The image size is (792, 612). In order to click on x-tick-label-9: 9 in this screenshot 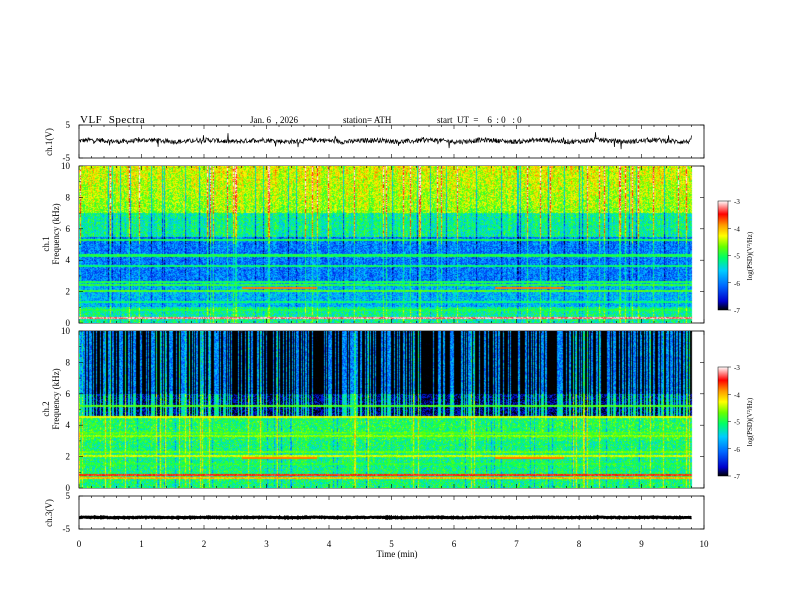, I will do `click(641, 544)`.